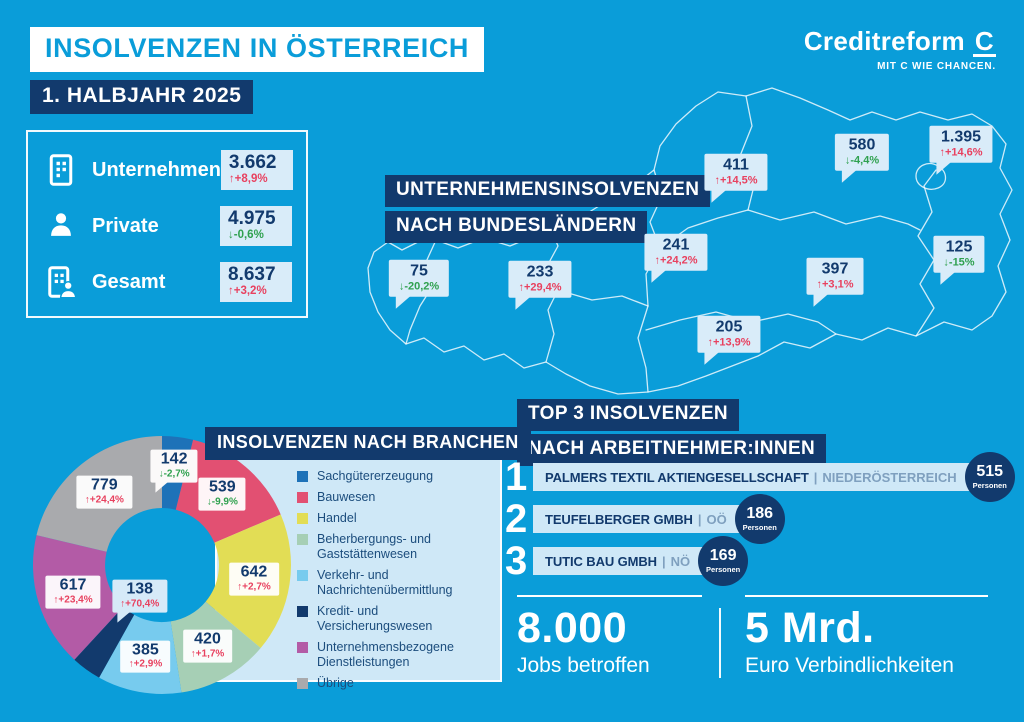  What do you see at coordinates (254, 587) in the screenshot?
I see `slice-change: ↑+2,7%` at bounding box center [254, 587].